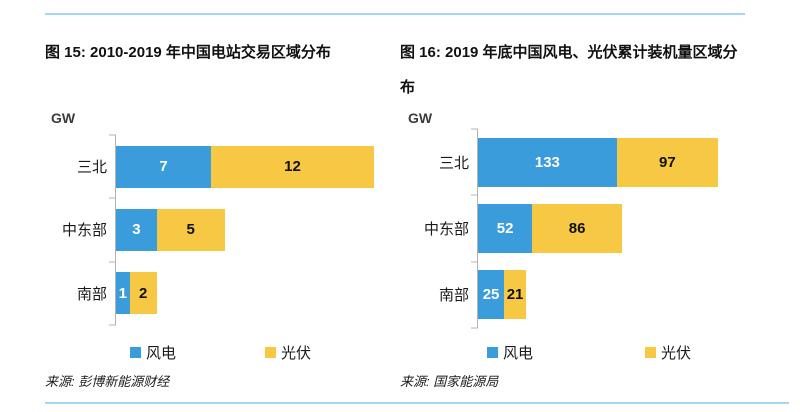 The height and width of the screenshot is (412, 800). I want to click on bar-segment-wind: 52, so click(505, 228).